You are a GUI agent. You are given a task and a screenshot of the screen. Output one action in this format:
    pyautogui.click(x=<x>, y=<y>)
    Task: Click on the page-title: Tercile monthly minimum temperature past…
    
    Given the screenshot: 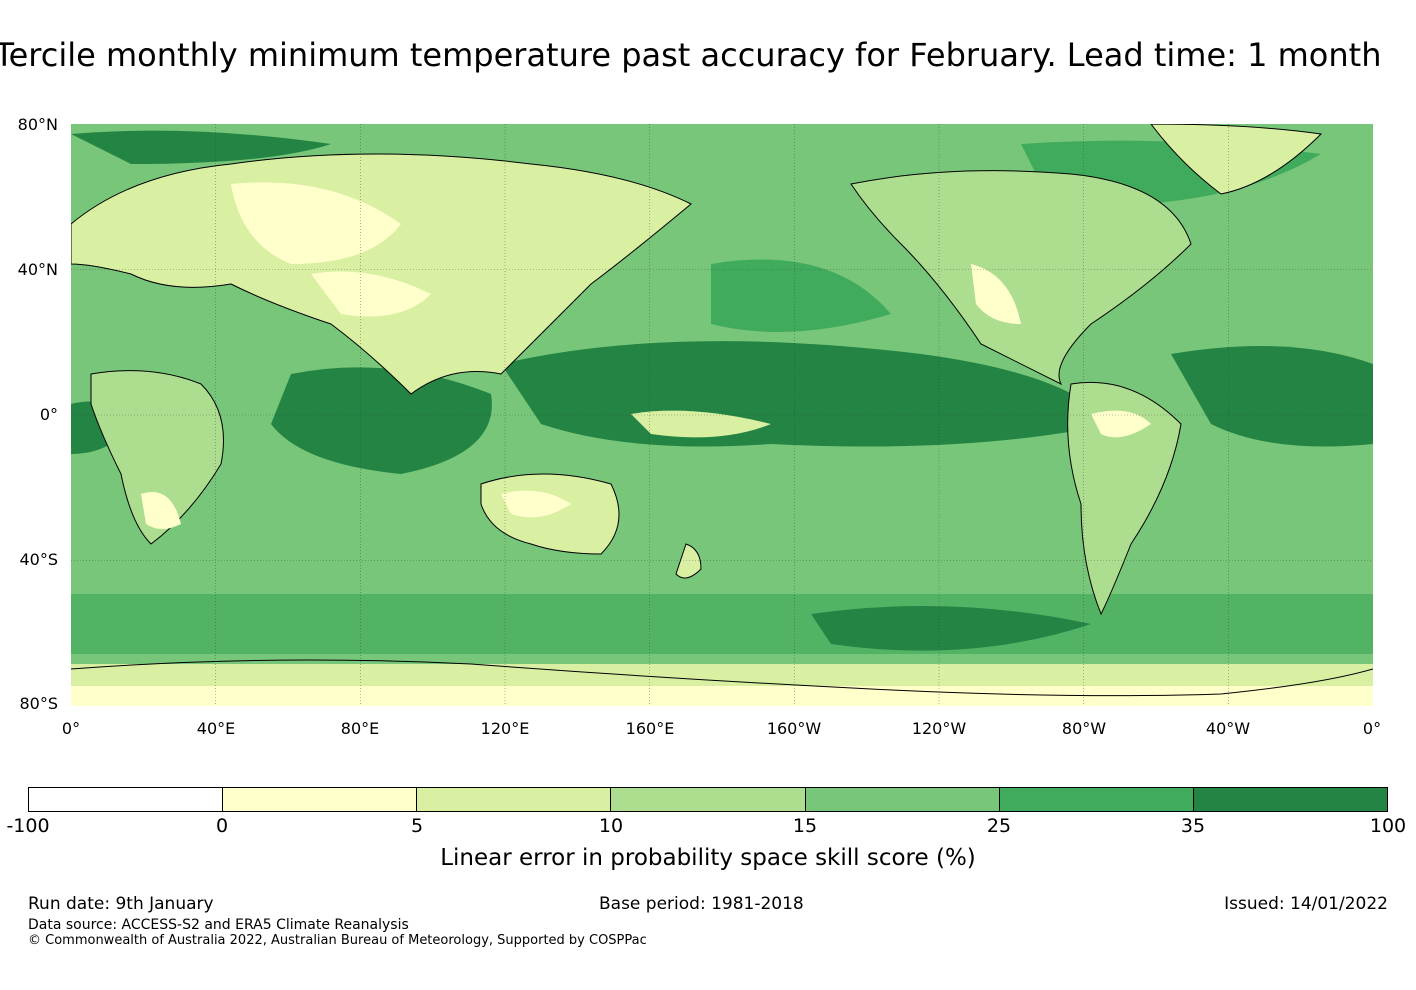 What is the action you would take?
    pyautogui.click(x=691, y=55)
    